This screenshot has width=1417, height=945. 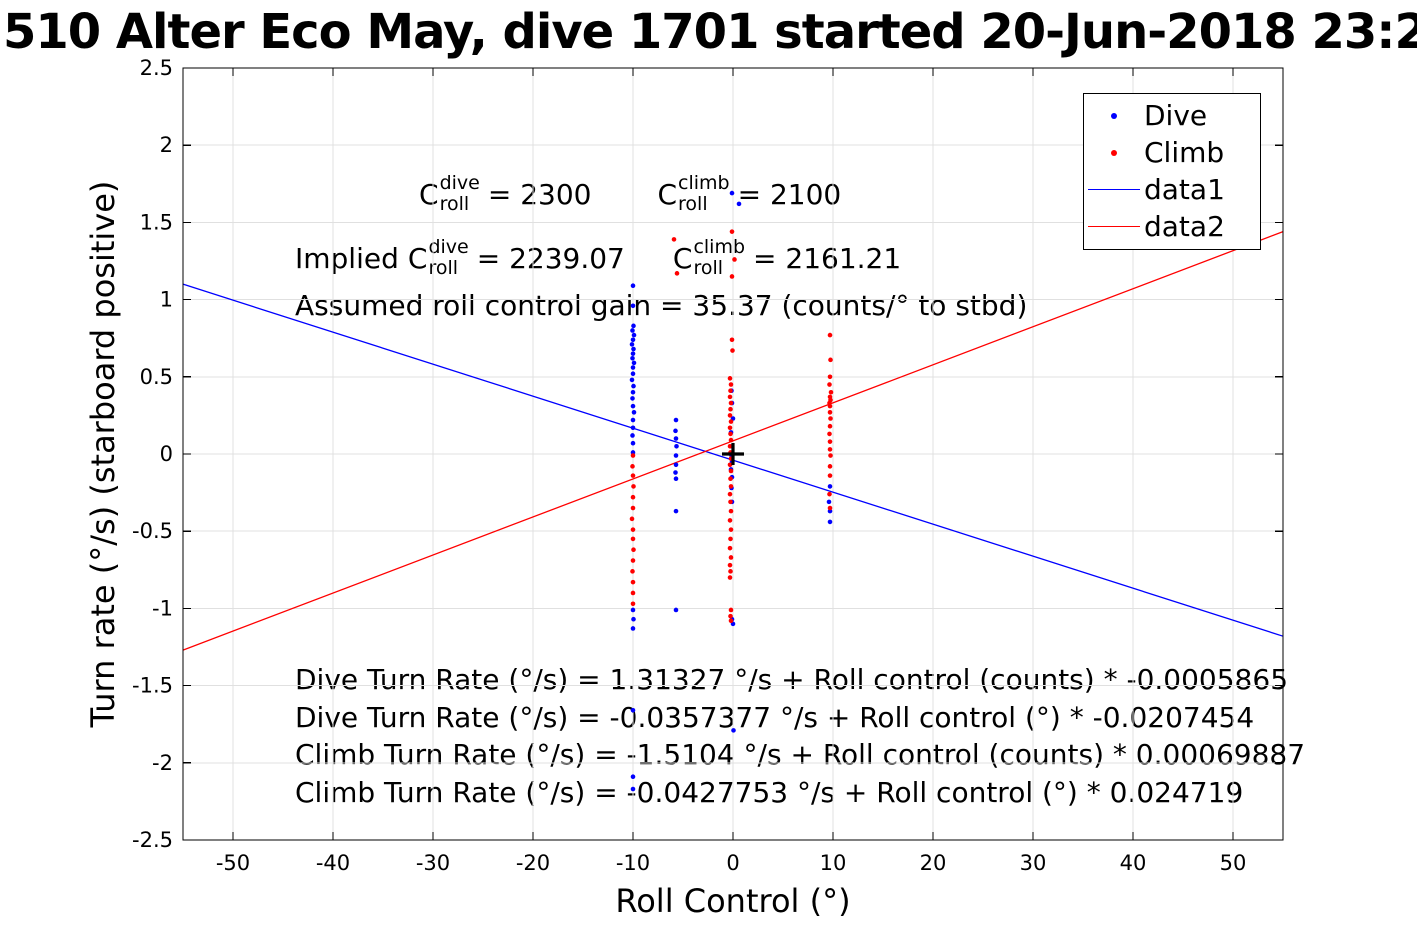 I want to click on implied-c-climb-base: C, so click(x=682, y=258).